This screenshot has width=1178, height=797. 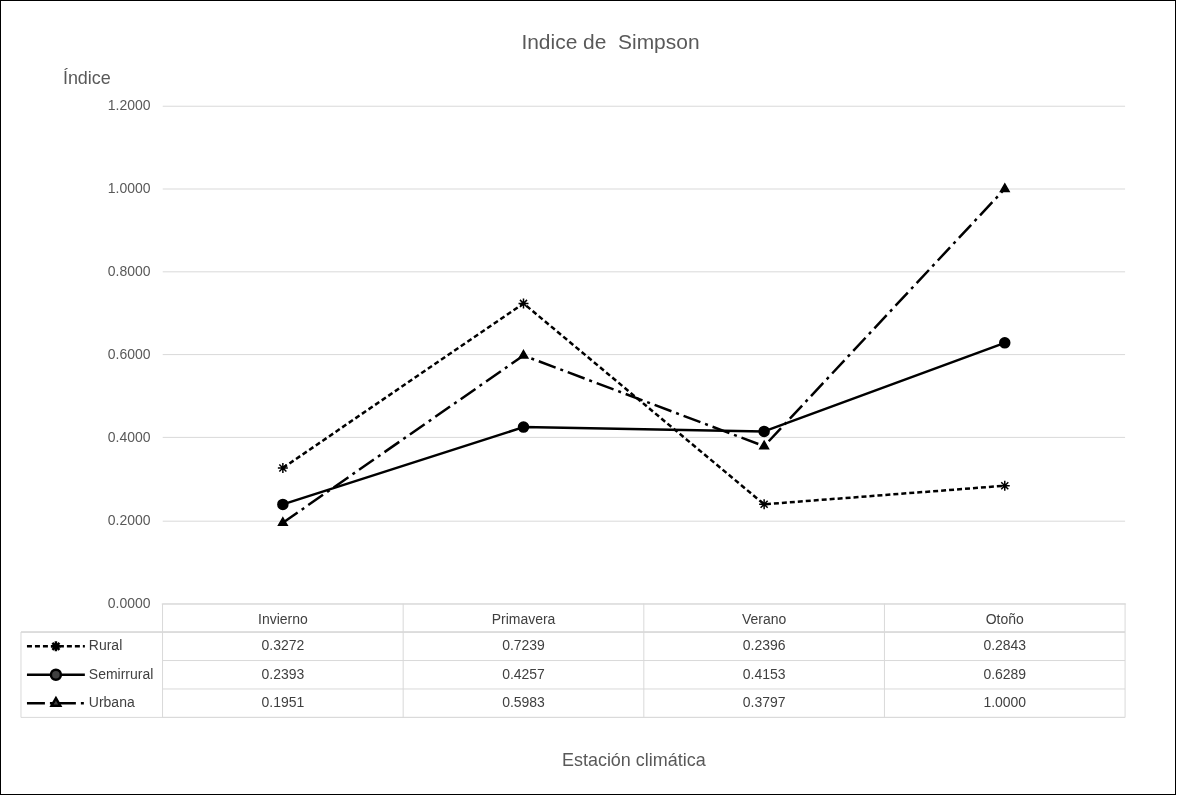 I want to click on x-tick-label: Primavera, so click(x=523, y=618).